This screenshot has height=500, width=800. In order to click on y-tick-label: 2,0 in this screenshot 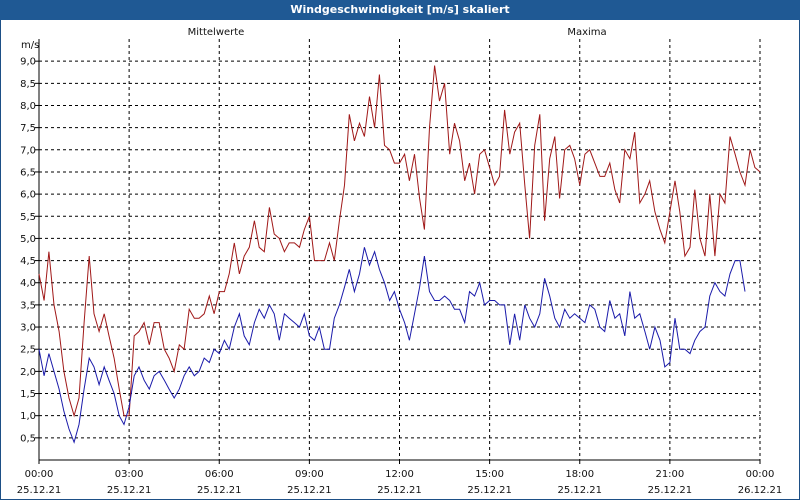, I will do `click(28, 372)`.